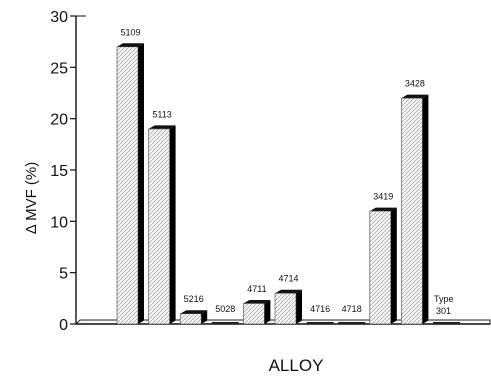 The height and width of the screenshot is (378, 491). I want to click on bar-group-3428: 3428, so click(415, 202).